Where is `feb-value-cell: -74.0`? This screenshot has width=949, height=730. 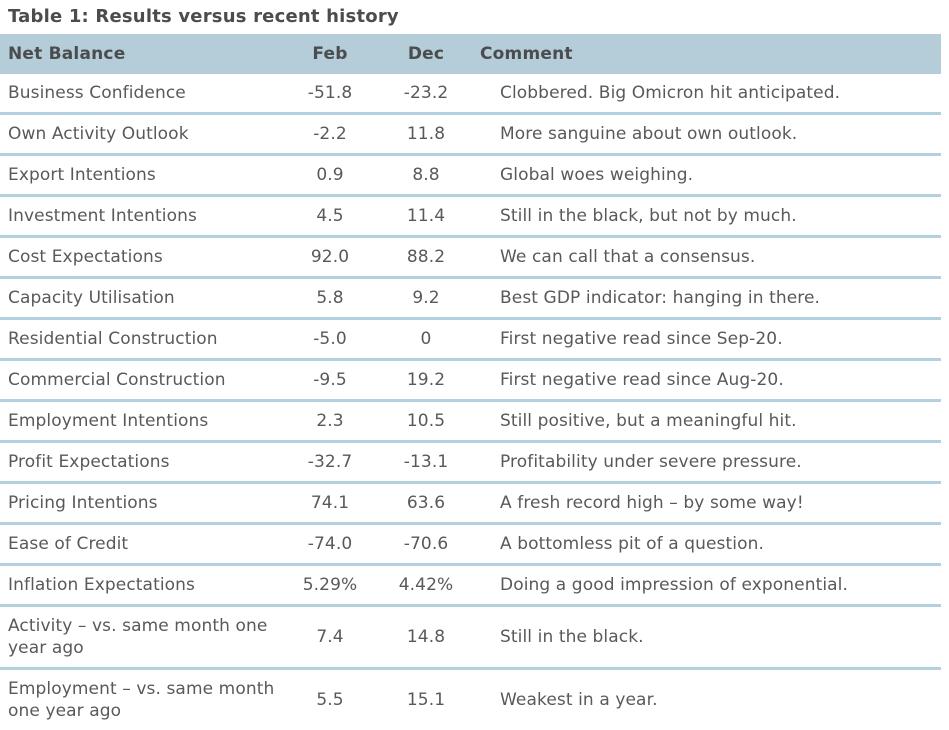
feb-value-cell: -74.0 is located at coordinates (330, 544).